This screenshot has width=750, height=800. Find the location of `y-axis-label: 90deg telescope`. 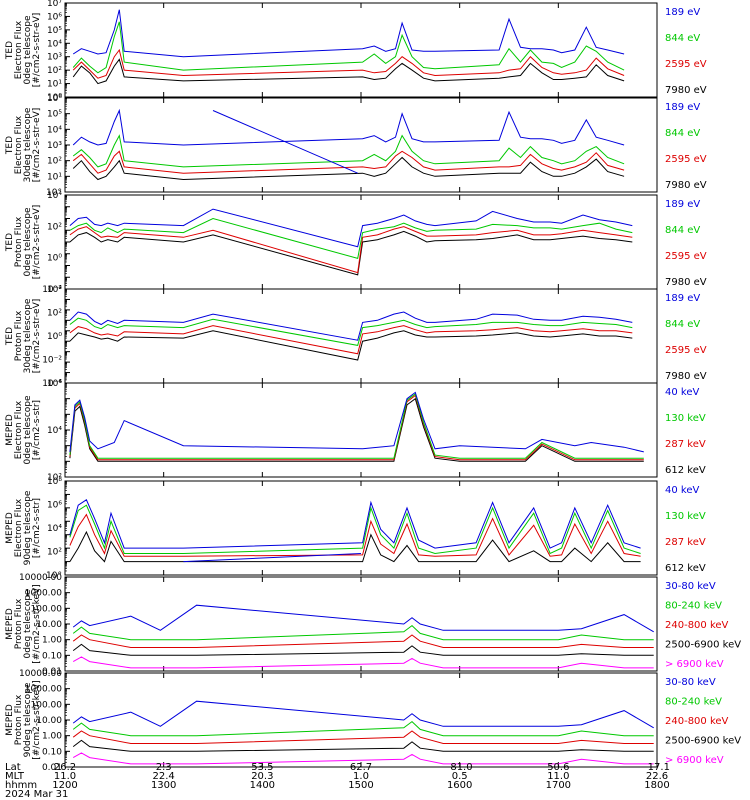

y-axis-label: 90deg telescope is located at coordinates (28, 719).